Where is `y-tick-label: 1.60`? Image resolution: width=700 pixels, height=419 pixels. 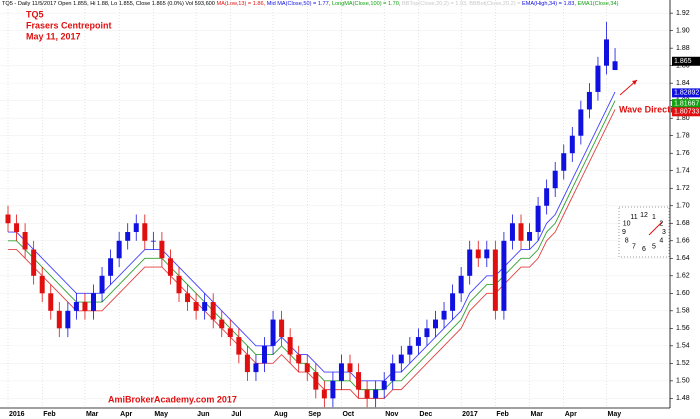
y-tick-label: 1.60 is located at coordinates (683, 293).